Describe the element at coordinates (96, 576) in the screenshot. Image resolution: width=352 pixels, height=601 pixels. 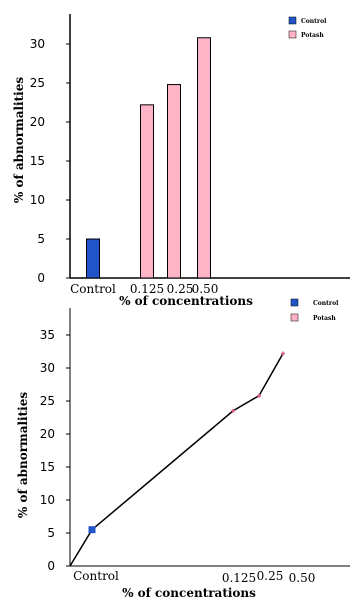
I see `line-x-tick-label: Control` at that location.